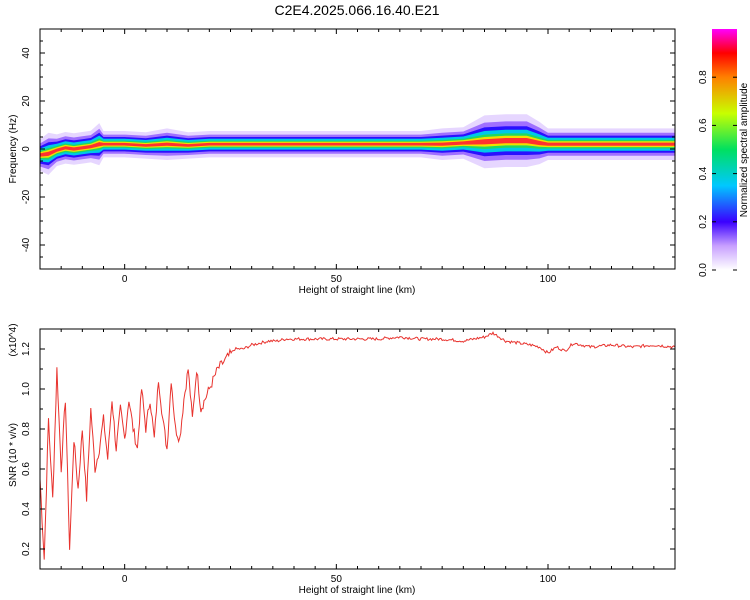 The image size is (750, 600). What do you see at coordinates (548, 579) in the screenshot?
I see `snr-xtick-label: 100` at bounding box center [548, 579].